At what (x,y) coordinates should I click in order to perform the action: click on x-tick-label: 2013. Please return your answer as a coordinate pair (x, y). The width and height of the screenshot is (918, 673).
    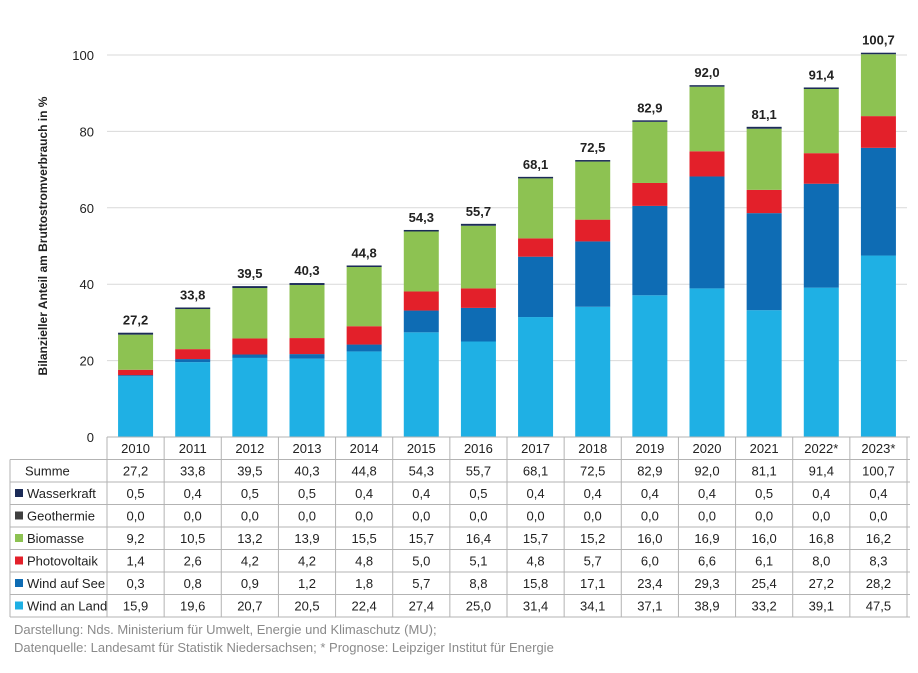
    Looking at the image, I should click on (307, 448).